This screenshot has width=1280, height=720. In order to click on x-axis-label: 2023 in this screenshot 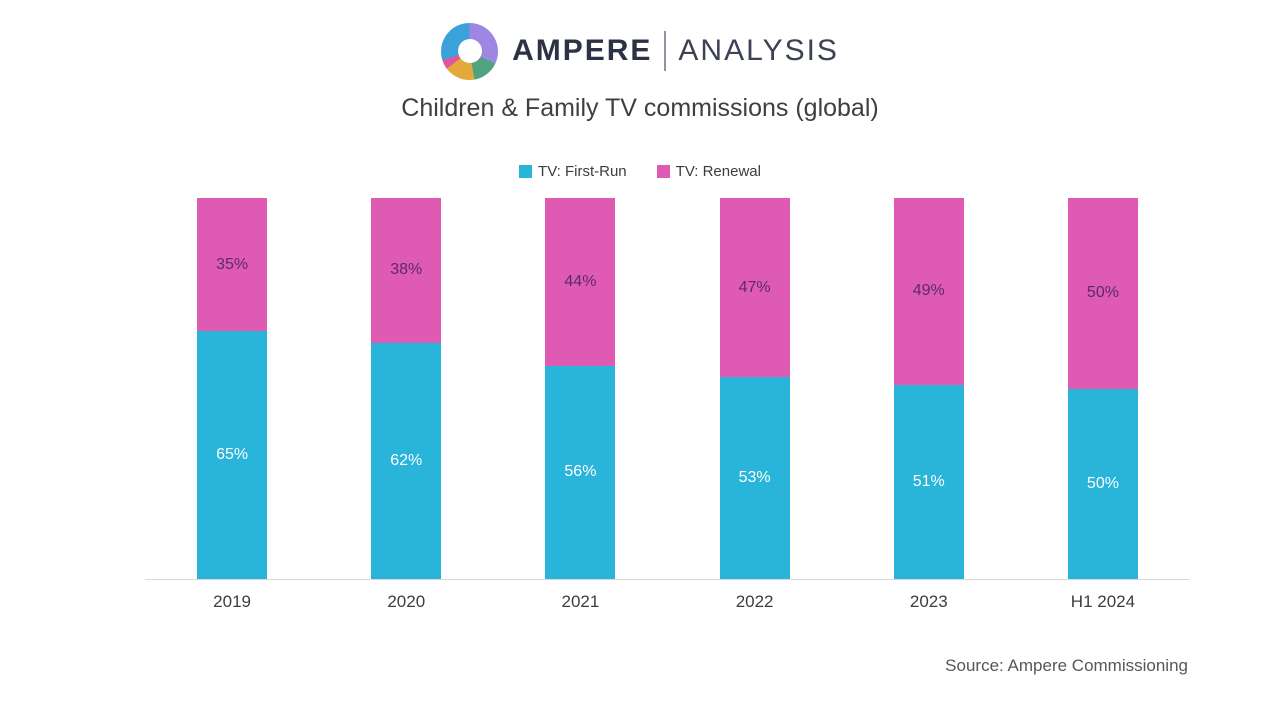, I will do `click(928, 601)`.